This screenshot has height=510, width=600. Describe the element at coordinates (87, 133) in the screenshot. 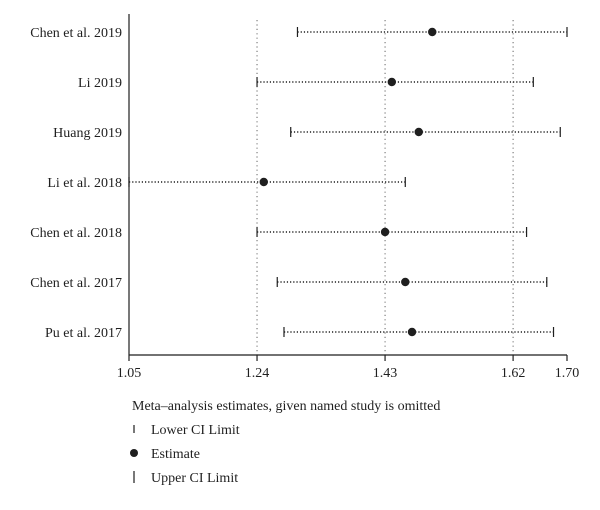

I see `study-label-2: Huang 2019` at that location.